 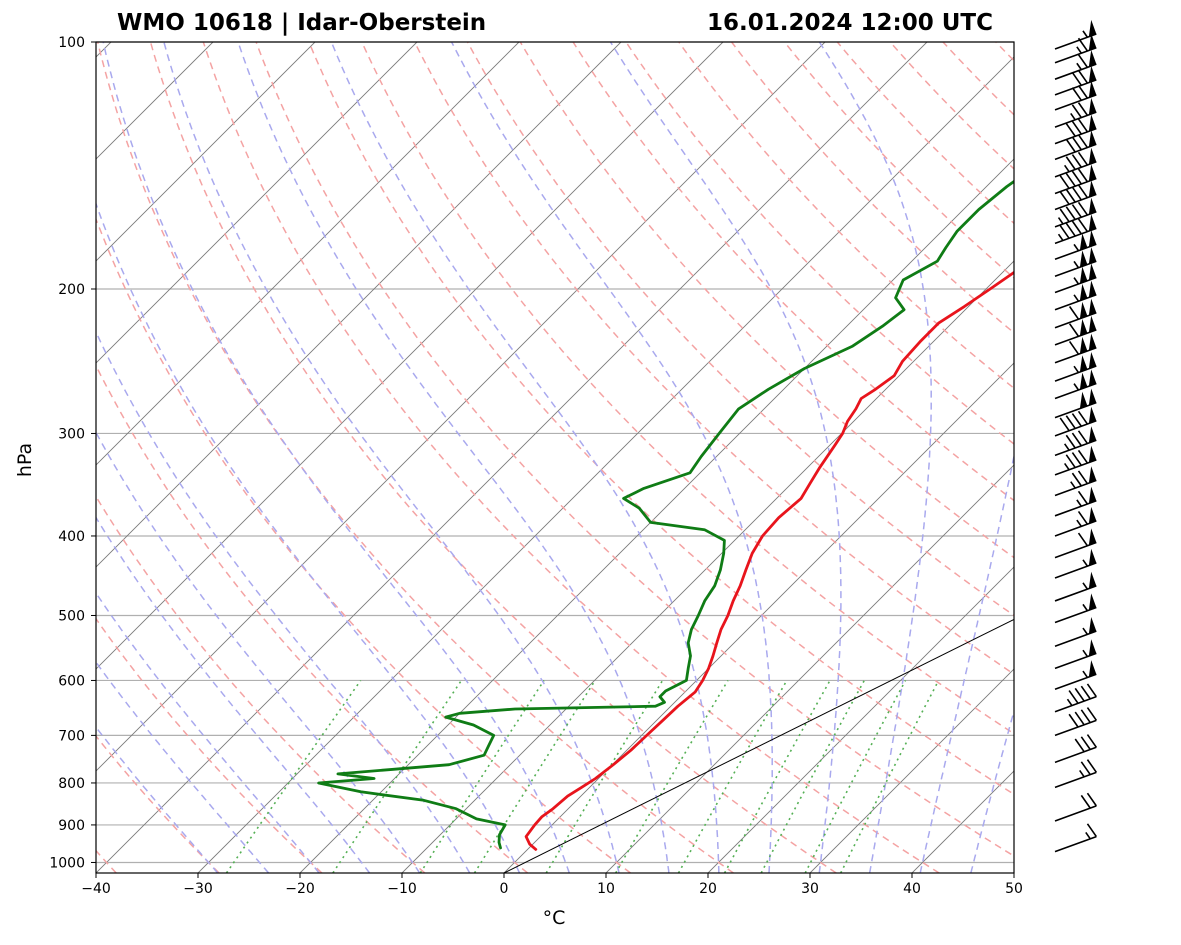 I want to click on x-tick-label: −40, so click(x=96, y=889).